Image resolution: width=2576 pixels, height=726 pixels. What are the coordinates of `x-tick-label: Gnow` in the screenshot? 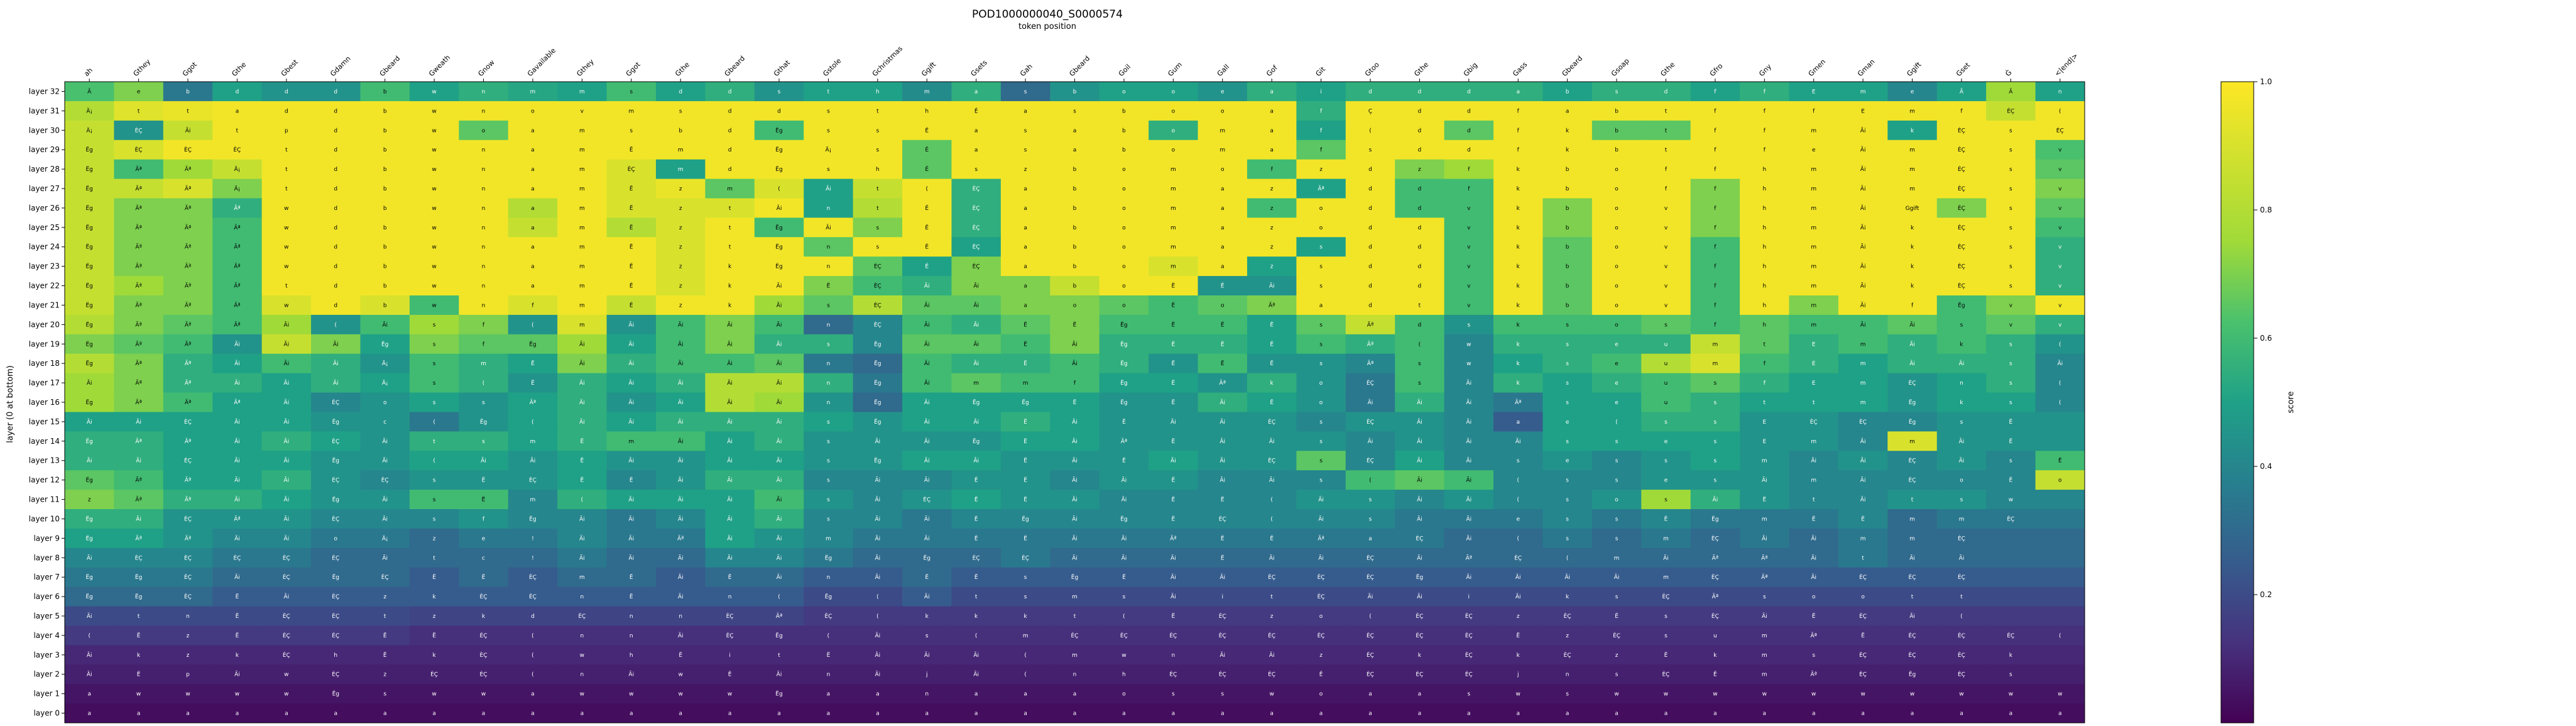 It's located at (486, 68).